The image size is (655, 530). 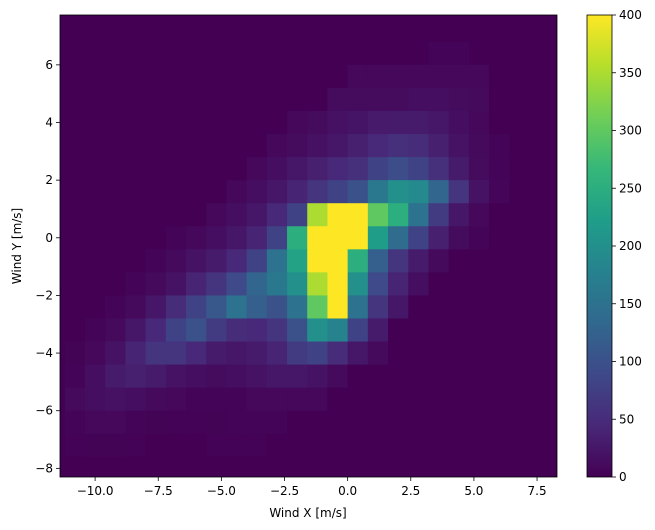 I want to click on y-tick-label: 6, so click(x=49, y=65).